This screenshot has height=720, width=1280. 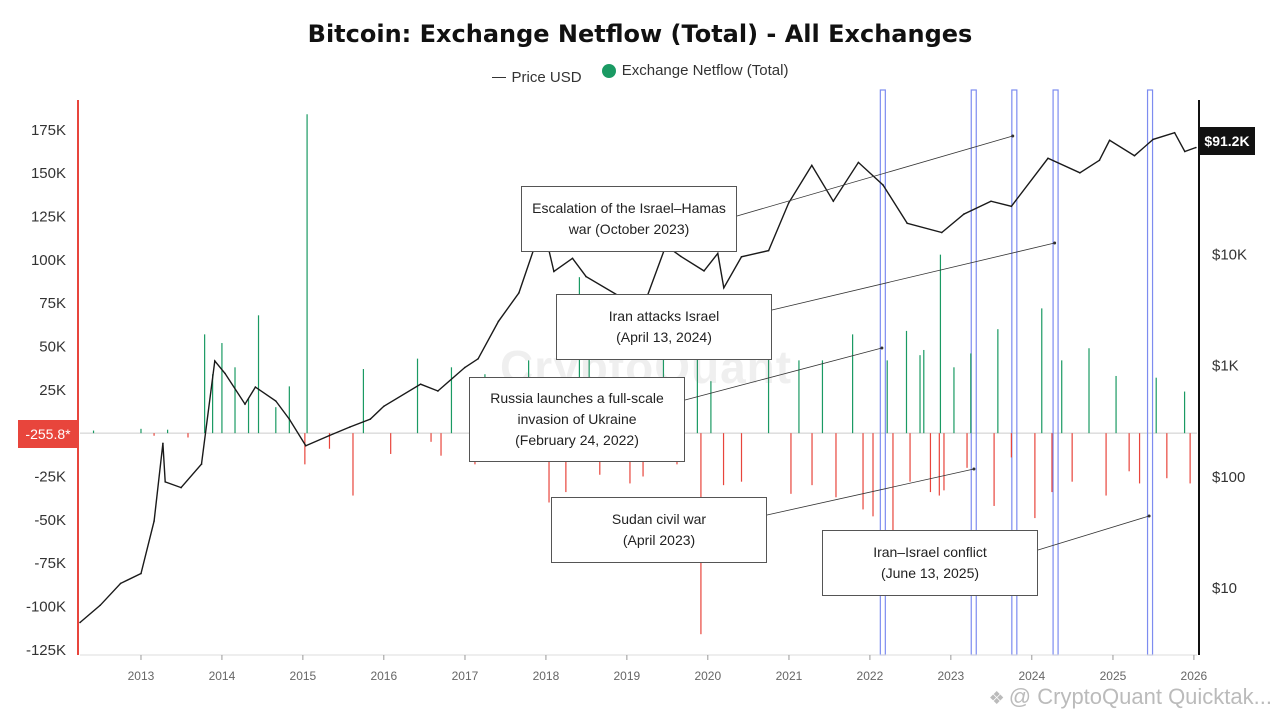 I want to click on y-left-tick-label: 150K, so click(x=48, y=173).